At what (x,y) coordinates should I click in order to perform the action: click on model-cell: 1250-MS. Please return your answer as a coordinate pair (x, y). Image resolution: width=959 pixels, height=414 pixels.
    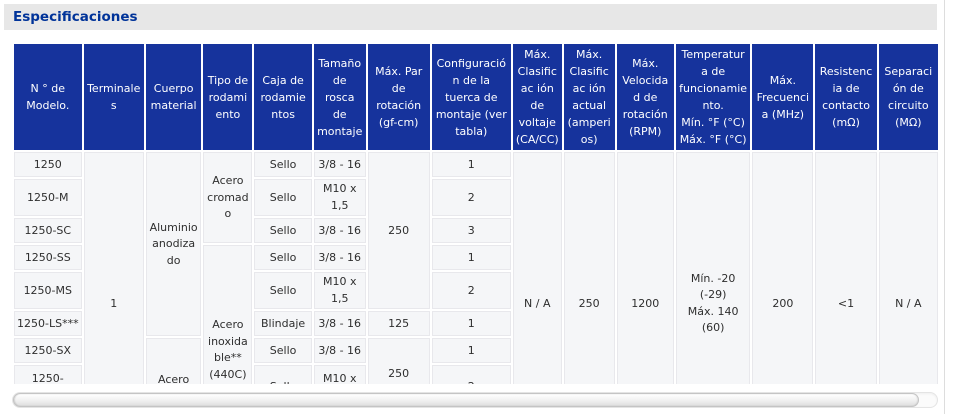
    Looking at the image, I should click on (48, 291).